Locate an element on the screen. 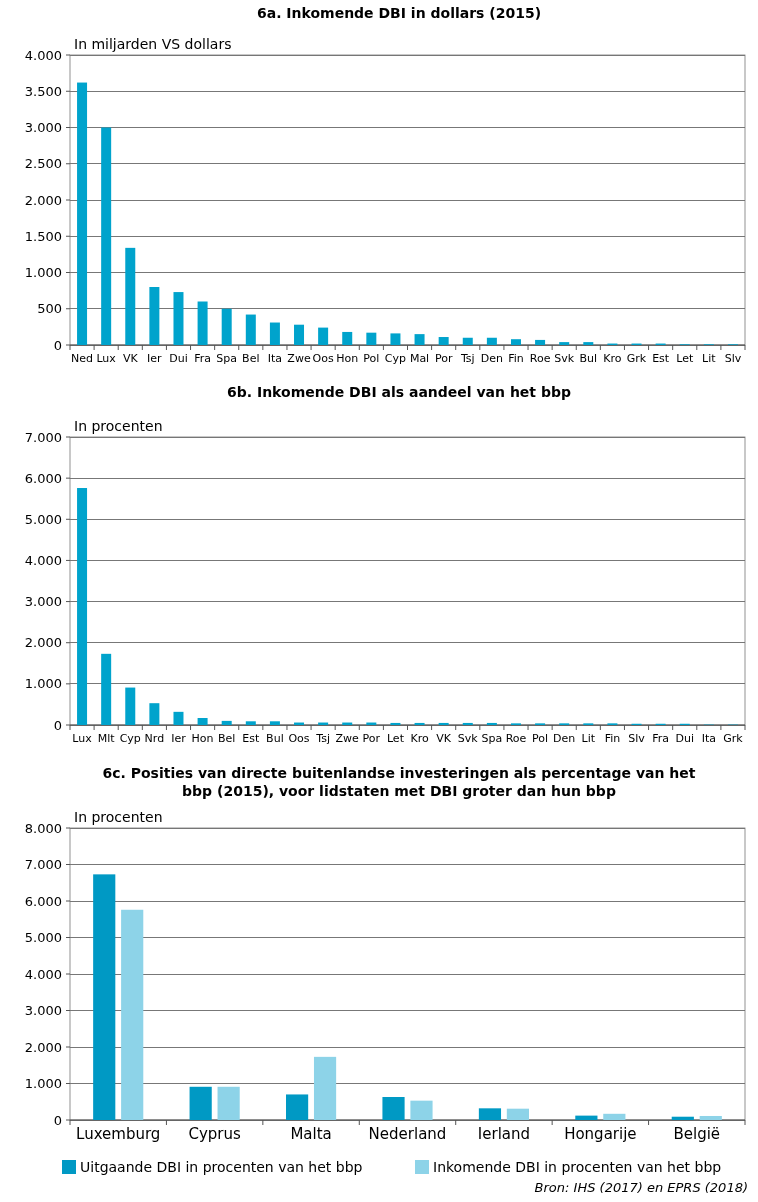 This screenshot has height=1202, width=758. x-tick-label: Mlt is located at coordinates (106, 738).